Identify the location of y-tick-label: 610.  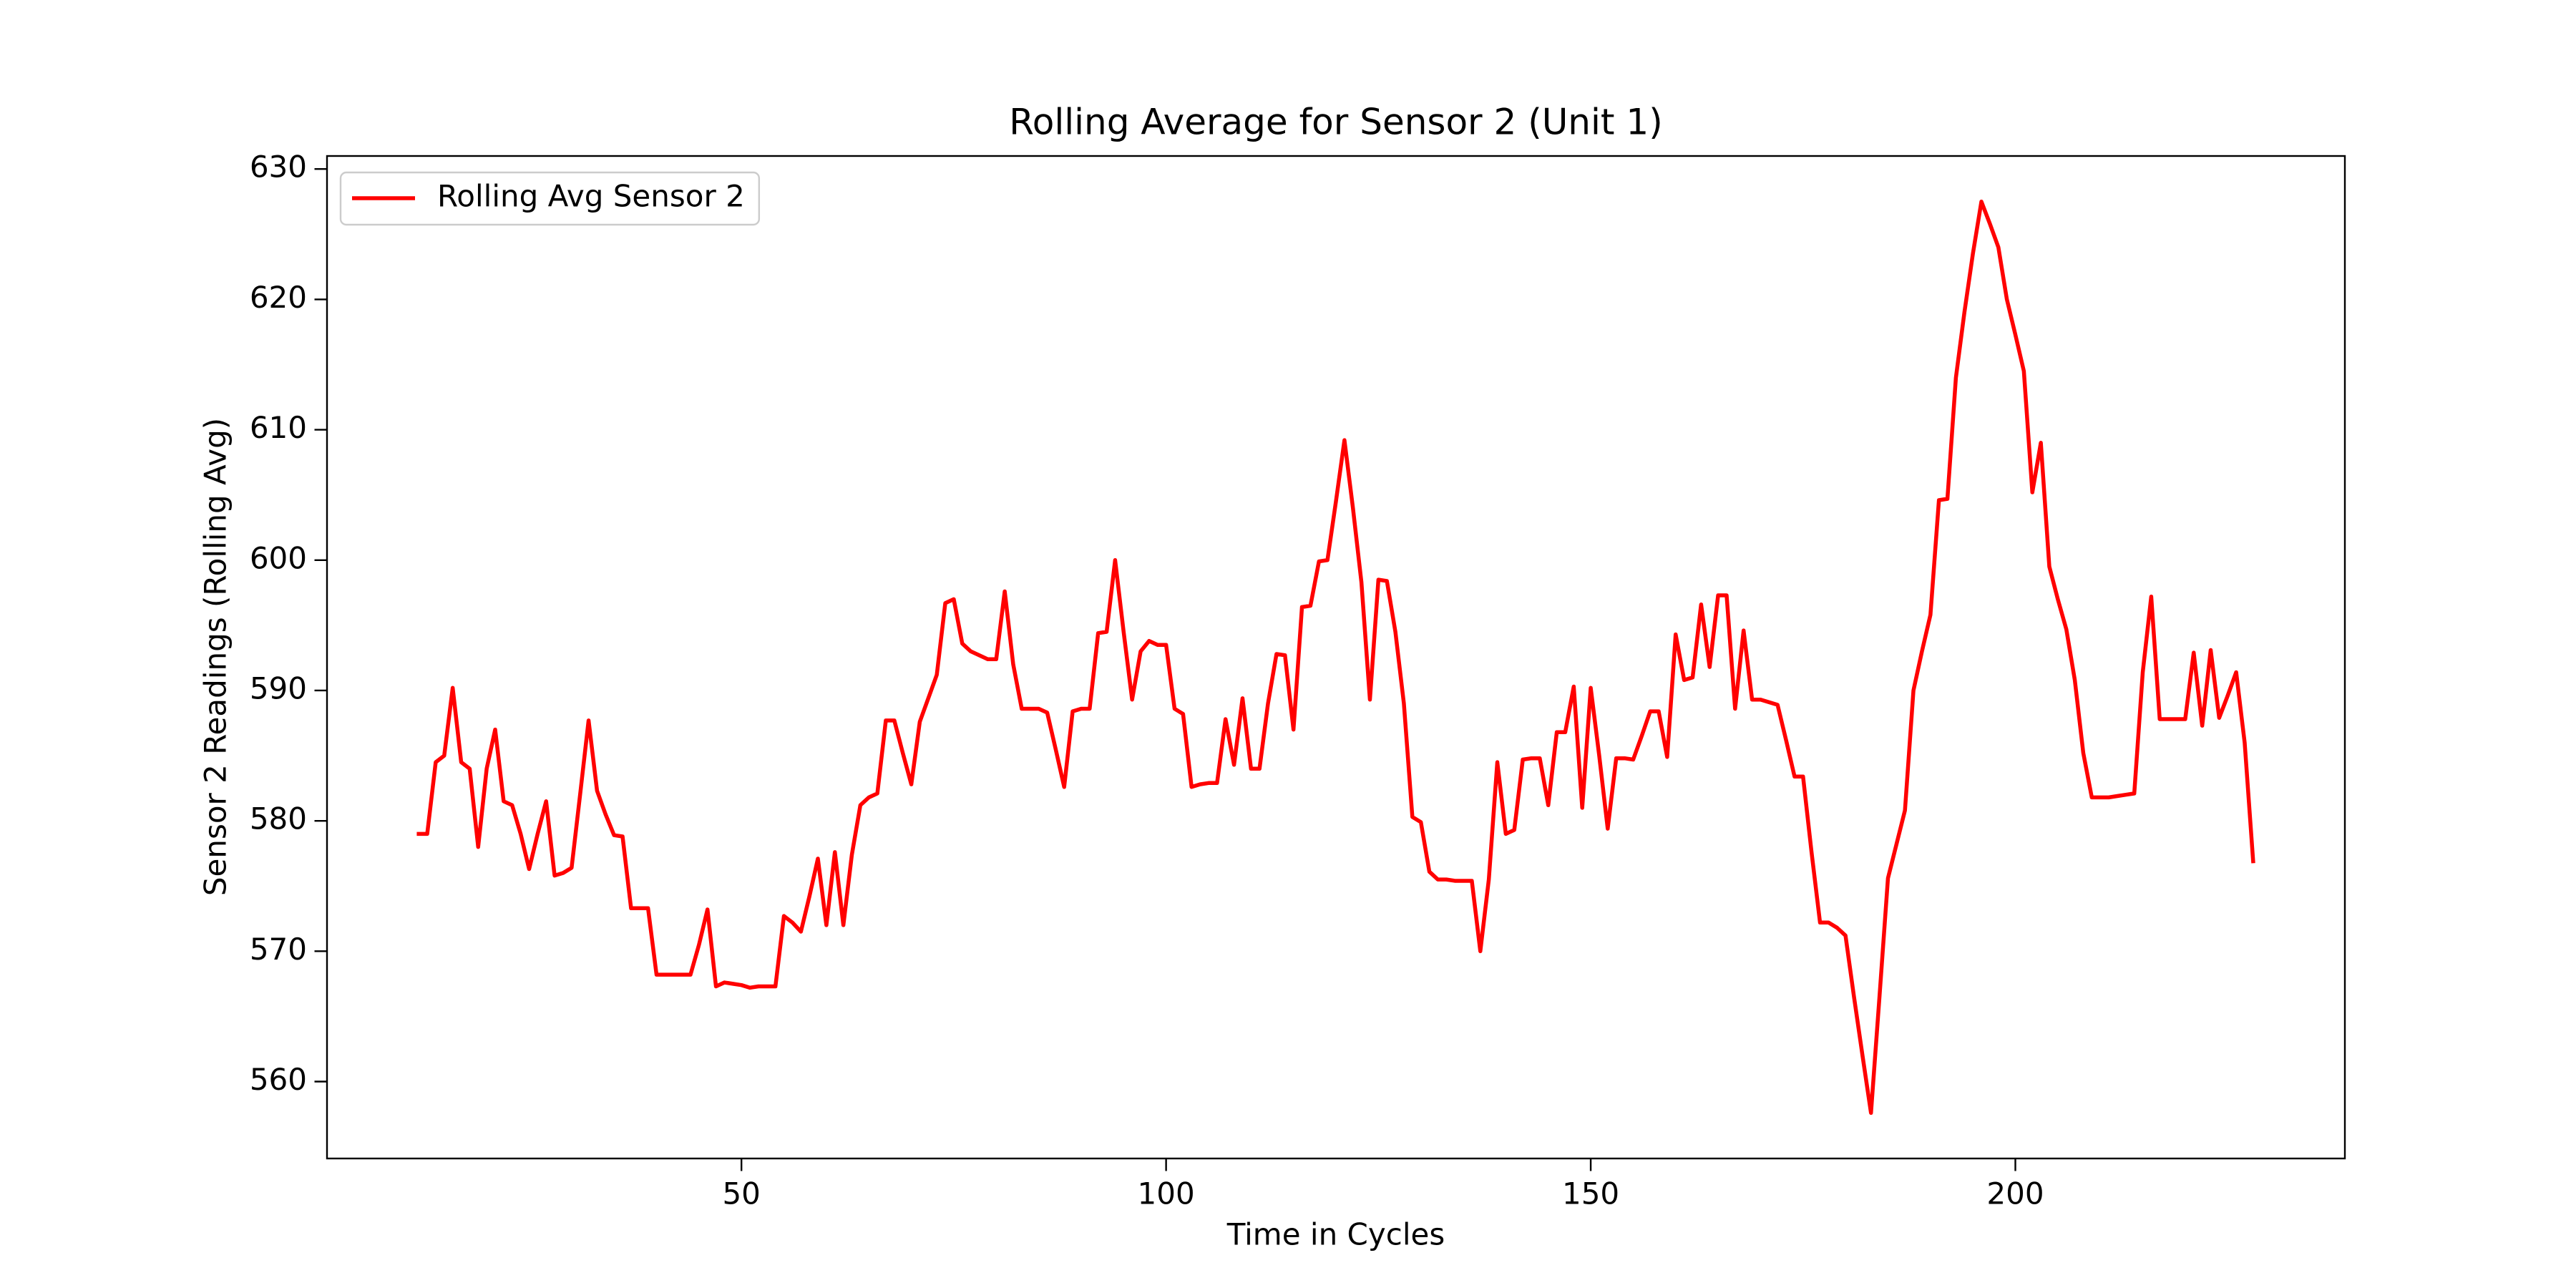
(278, 427).